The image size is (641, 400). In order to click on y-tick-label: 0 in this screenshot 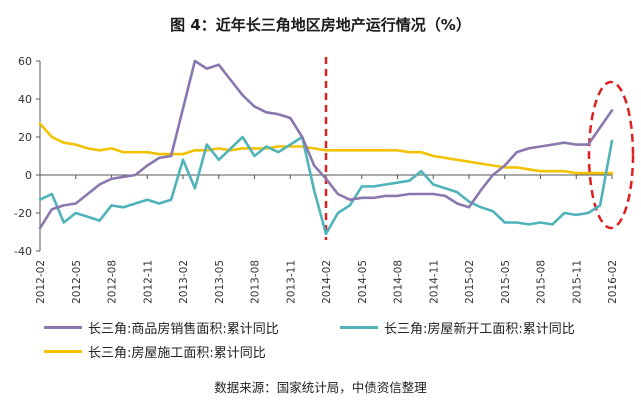, I will do `click(28, 175)`.